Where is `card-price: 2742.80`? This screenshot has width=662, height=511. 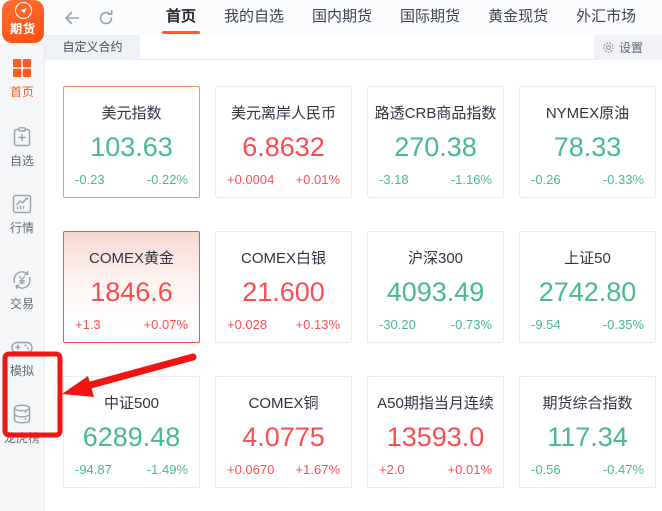 card-price: 2742.80 is located at coordinates (587, 292).